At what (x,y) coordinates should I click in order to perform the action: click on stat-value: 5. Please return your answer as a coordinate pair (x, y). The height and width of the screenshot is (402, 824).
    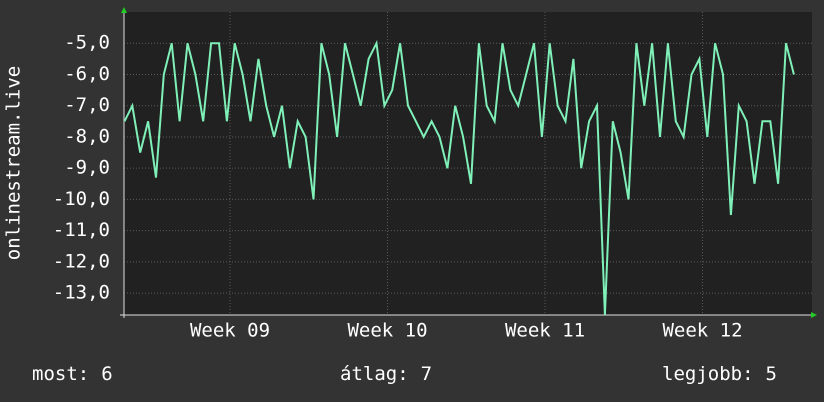
    Looking at the image, I should click on (771, 374).